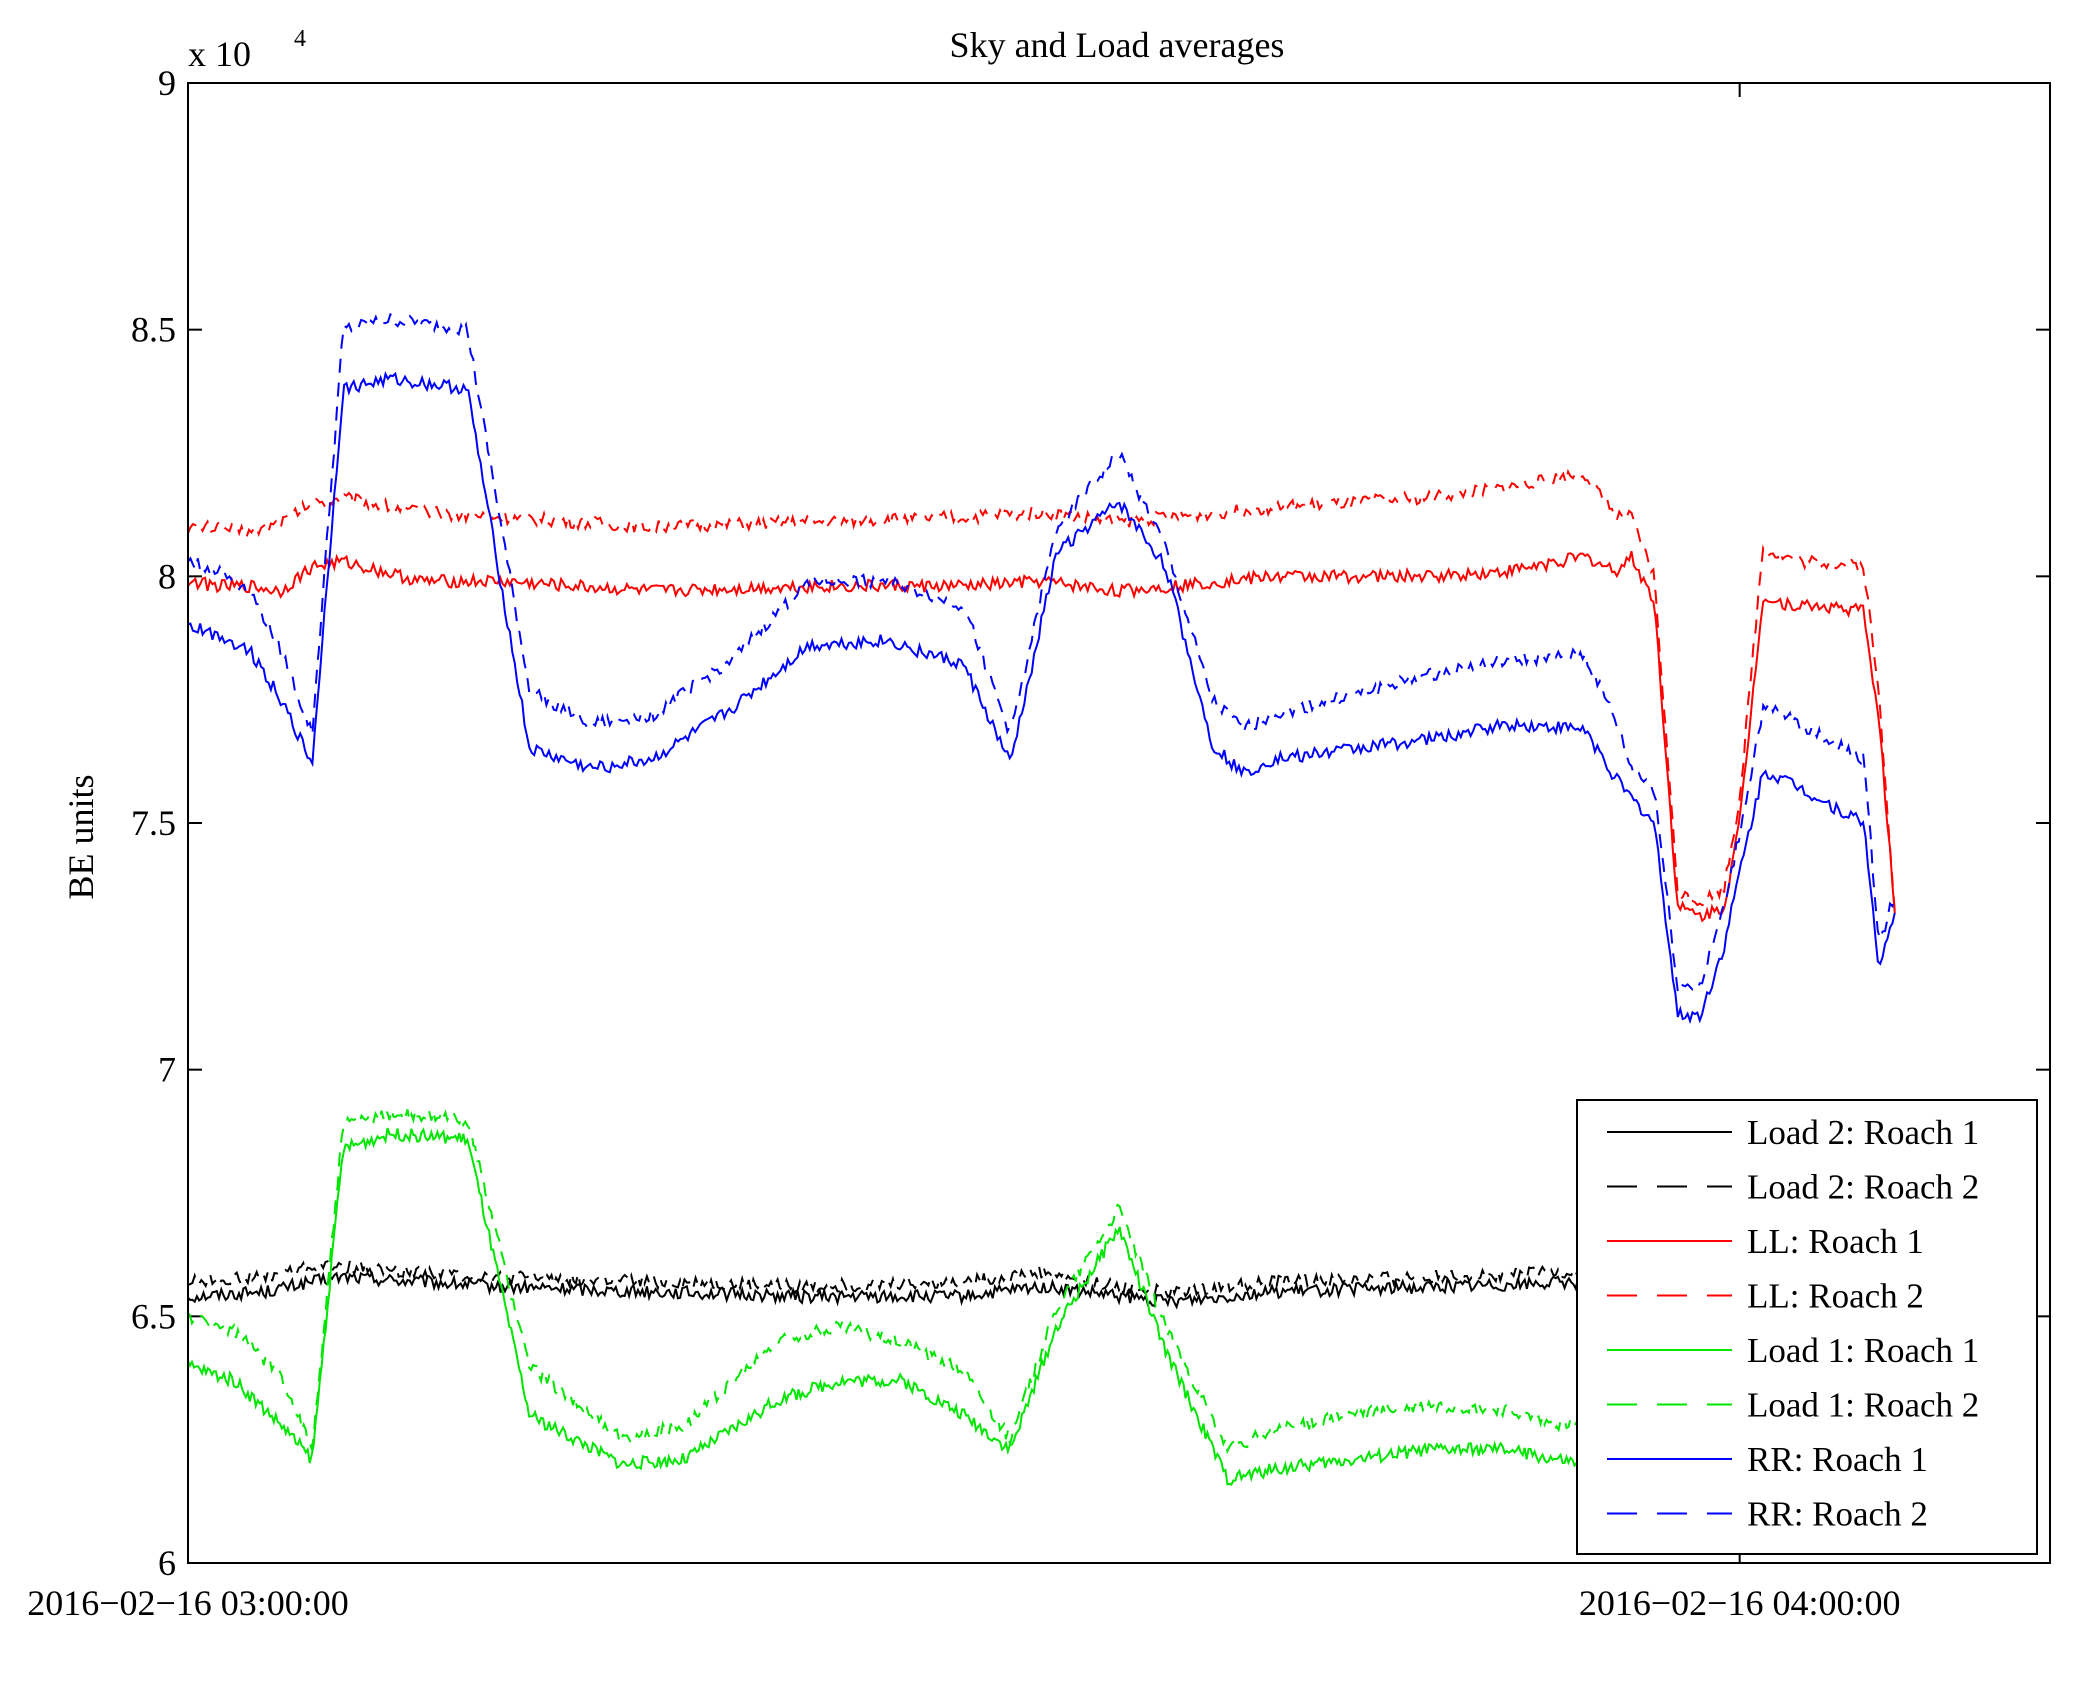 The image size is (2075, 1683). I want to click on y-tick-label: 8, so click(167, 576).